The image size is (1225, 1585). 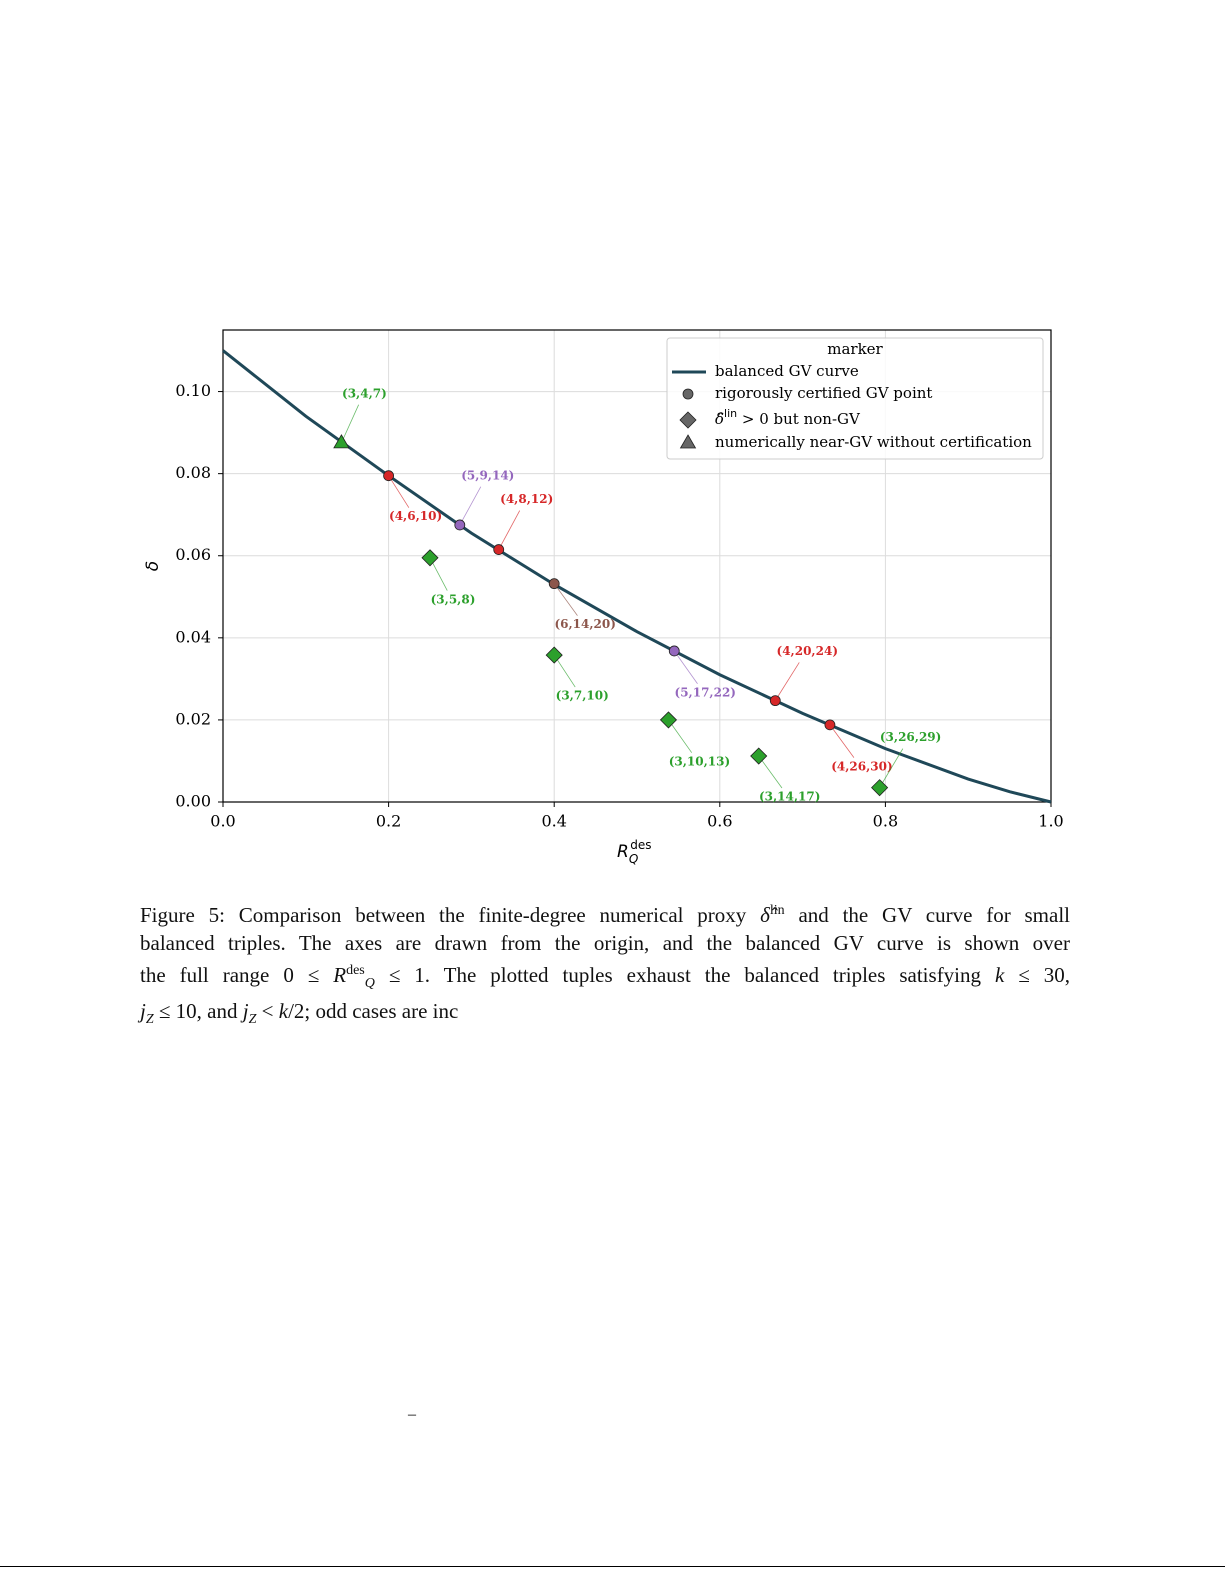 I want to click on point-label: (3,7,10), so click(x=582, y=696).